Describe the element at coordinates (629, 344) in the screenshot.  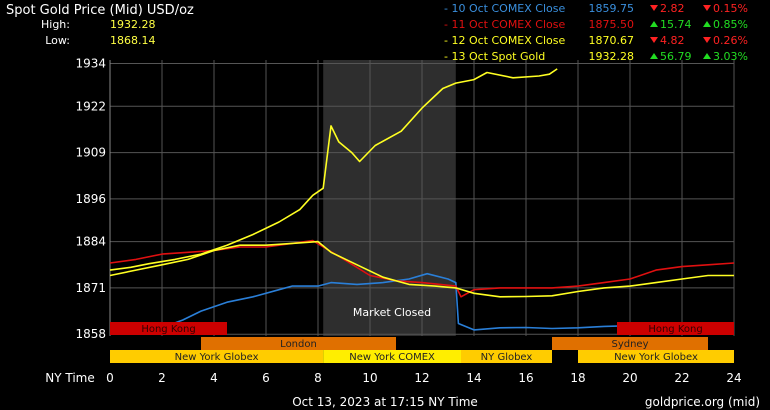
I see `session-label: Sydney` at that location.